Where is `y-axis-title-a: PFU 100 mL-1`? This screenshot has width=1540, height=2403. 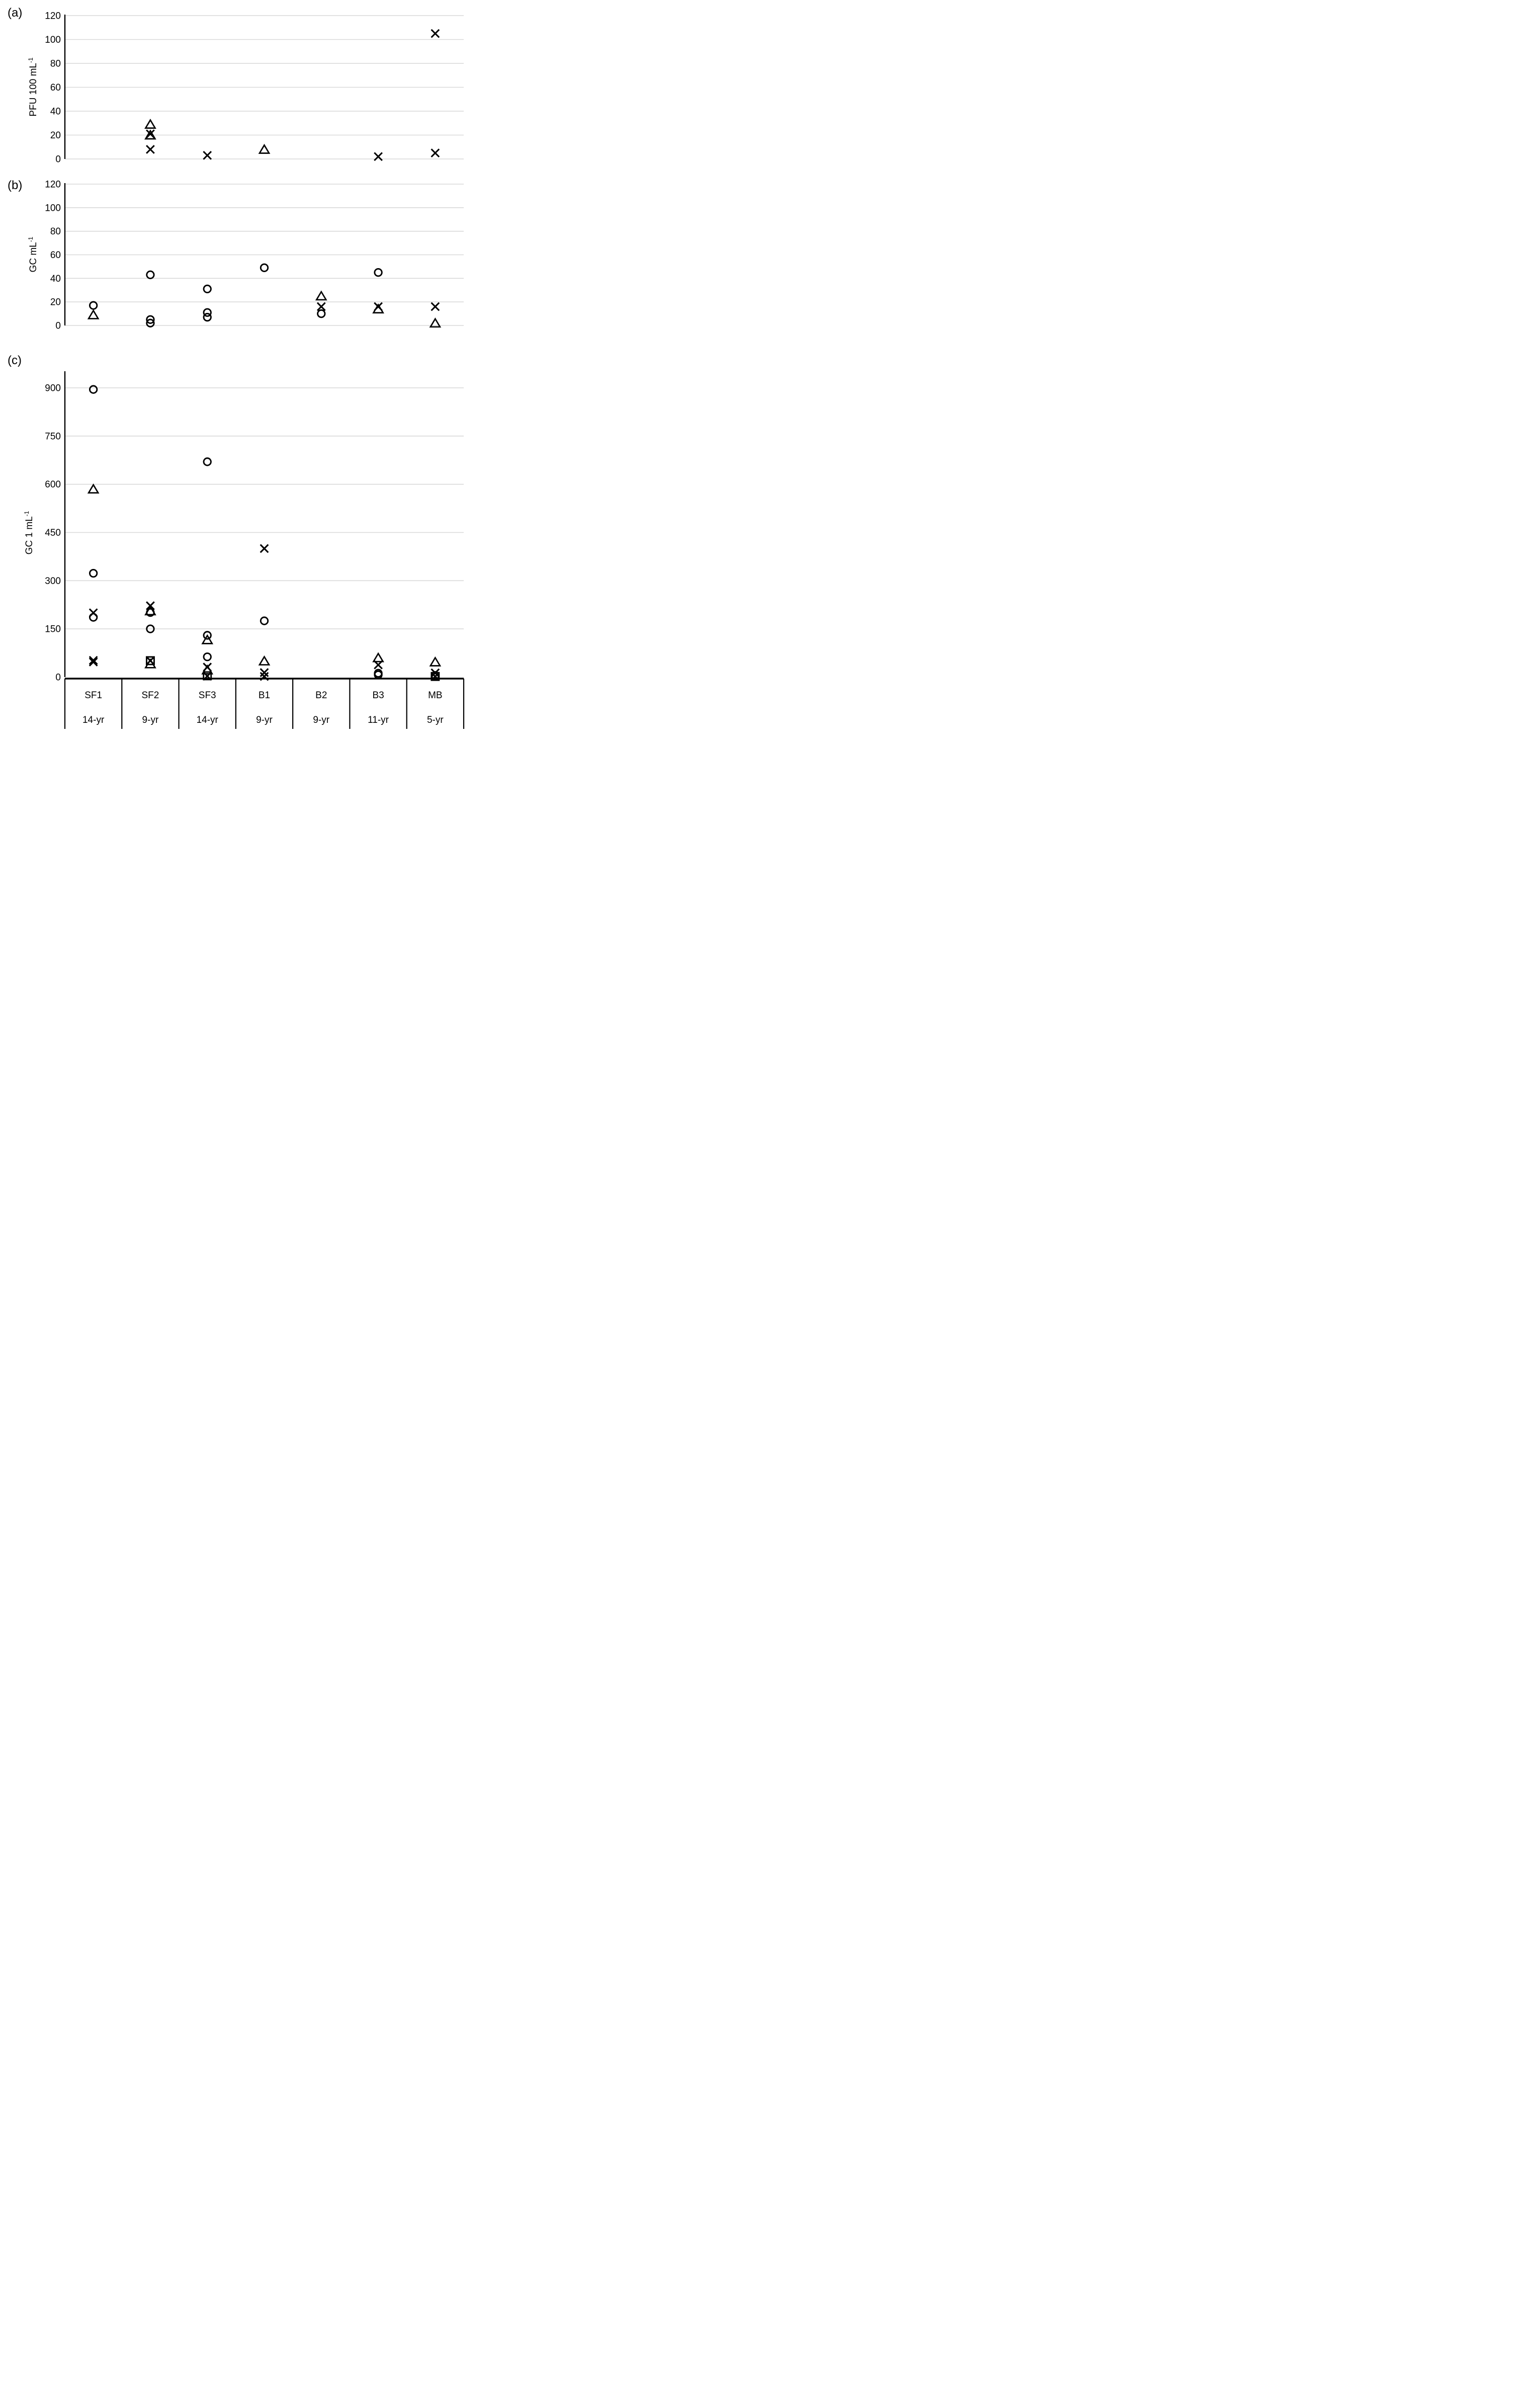
y-axis-title-a: PFU 100 mL-1 is located at coordinates (33, 86).